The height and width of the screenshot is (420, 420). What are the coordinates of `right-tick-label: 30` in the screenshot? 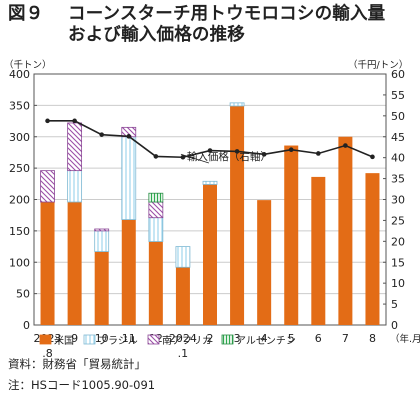 It's located at (398, 200).